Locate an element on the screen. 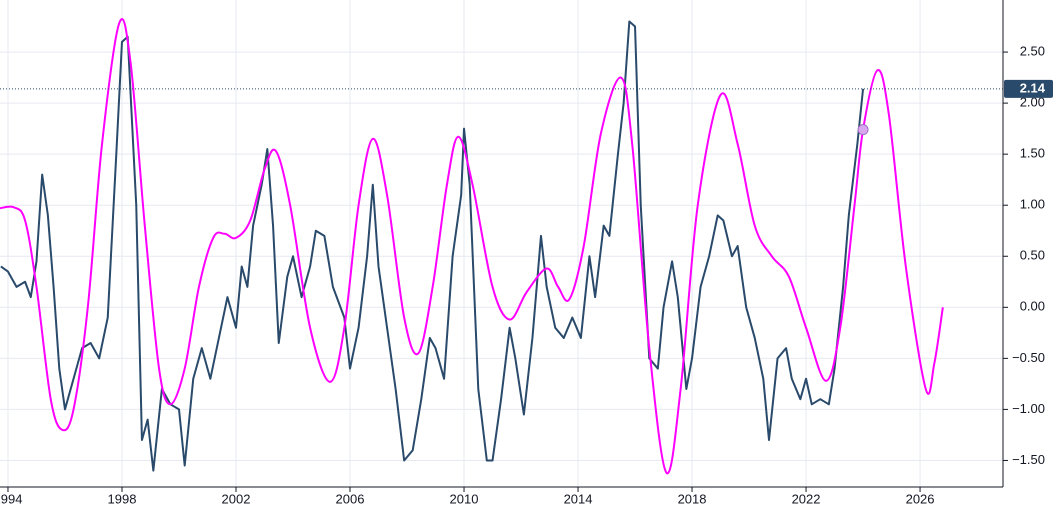 The height and width of the screenshot is (514, 1064). y-tick-label: 0.50 is located at coordinates (1032, 255).